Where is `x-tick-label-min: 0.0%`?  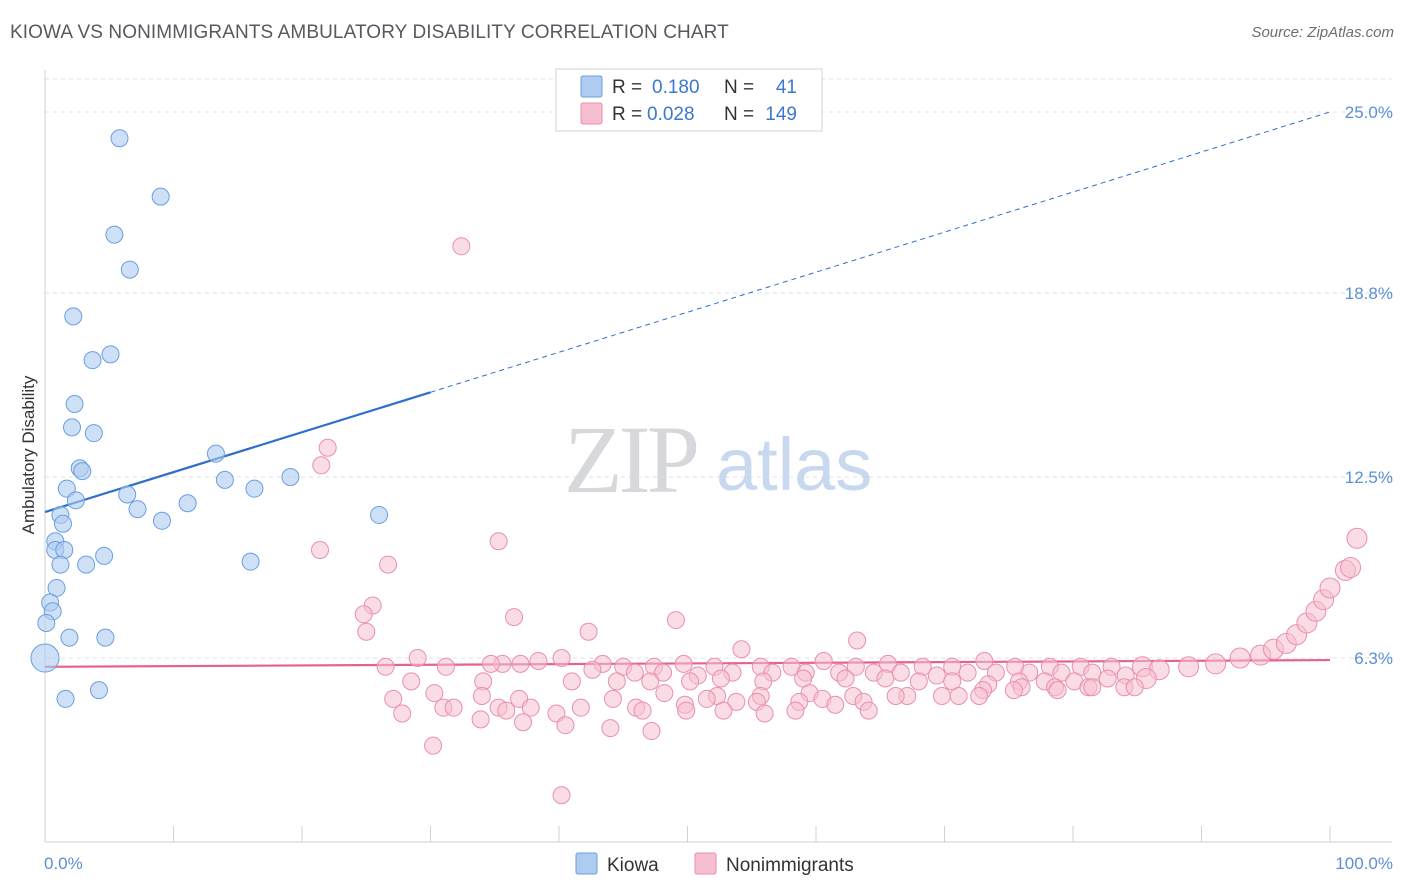 x-tick-label-min: 0.0% is located at coordinates (63, 863).